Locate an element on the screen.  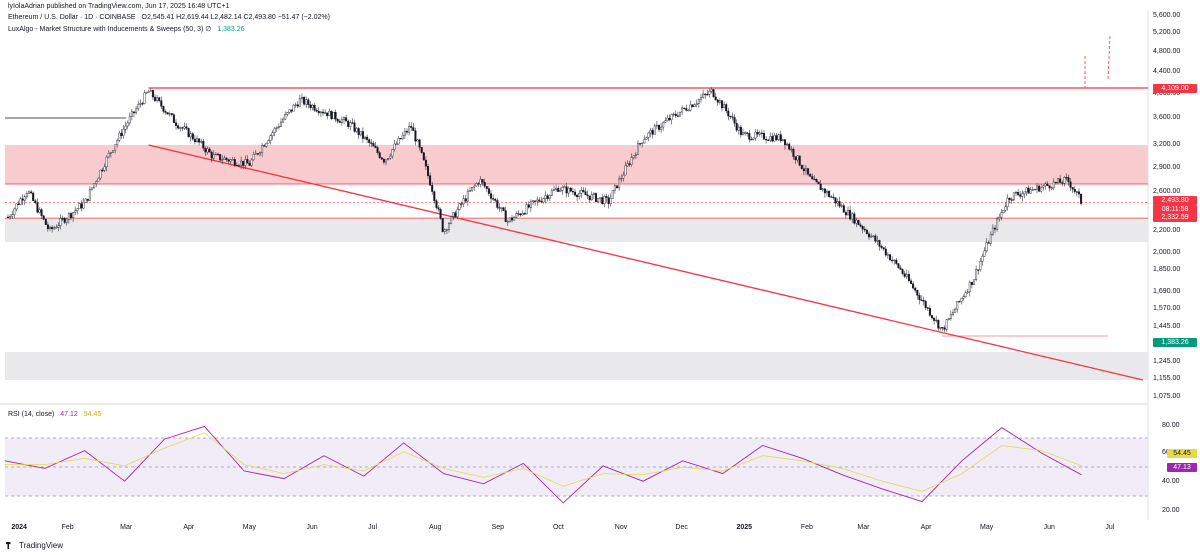
price-tag: 4,109.00 is located at coordinates (1175, 88).